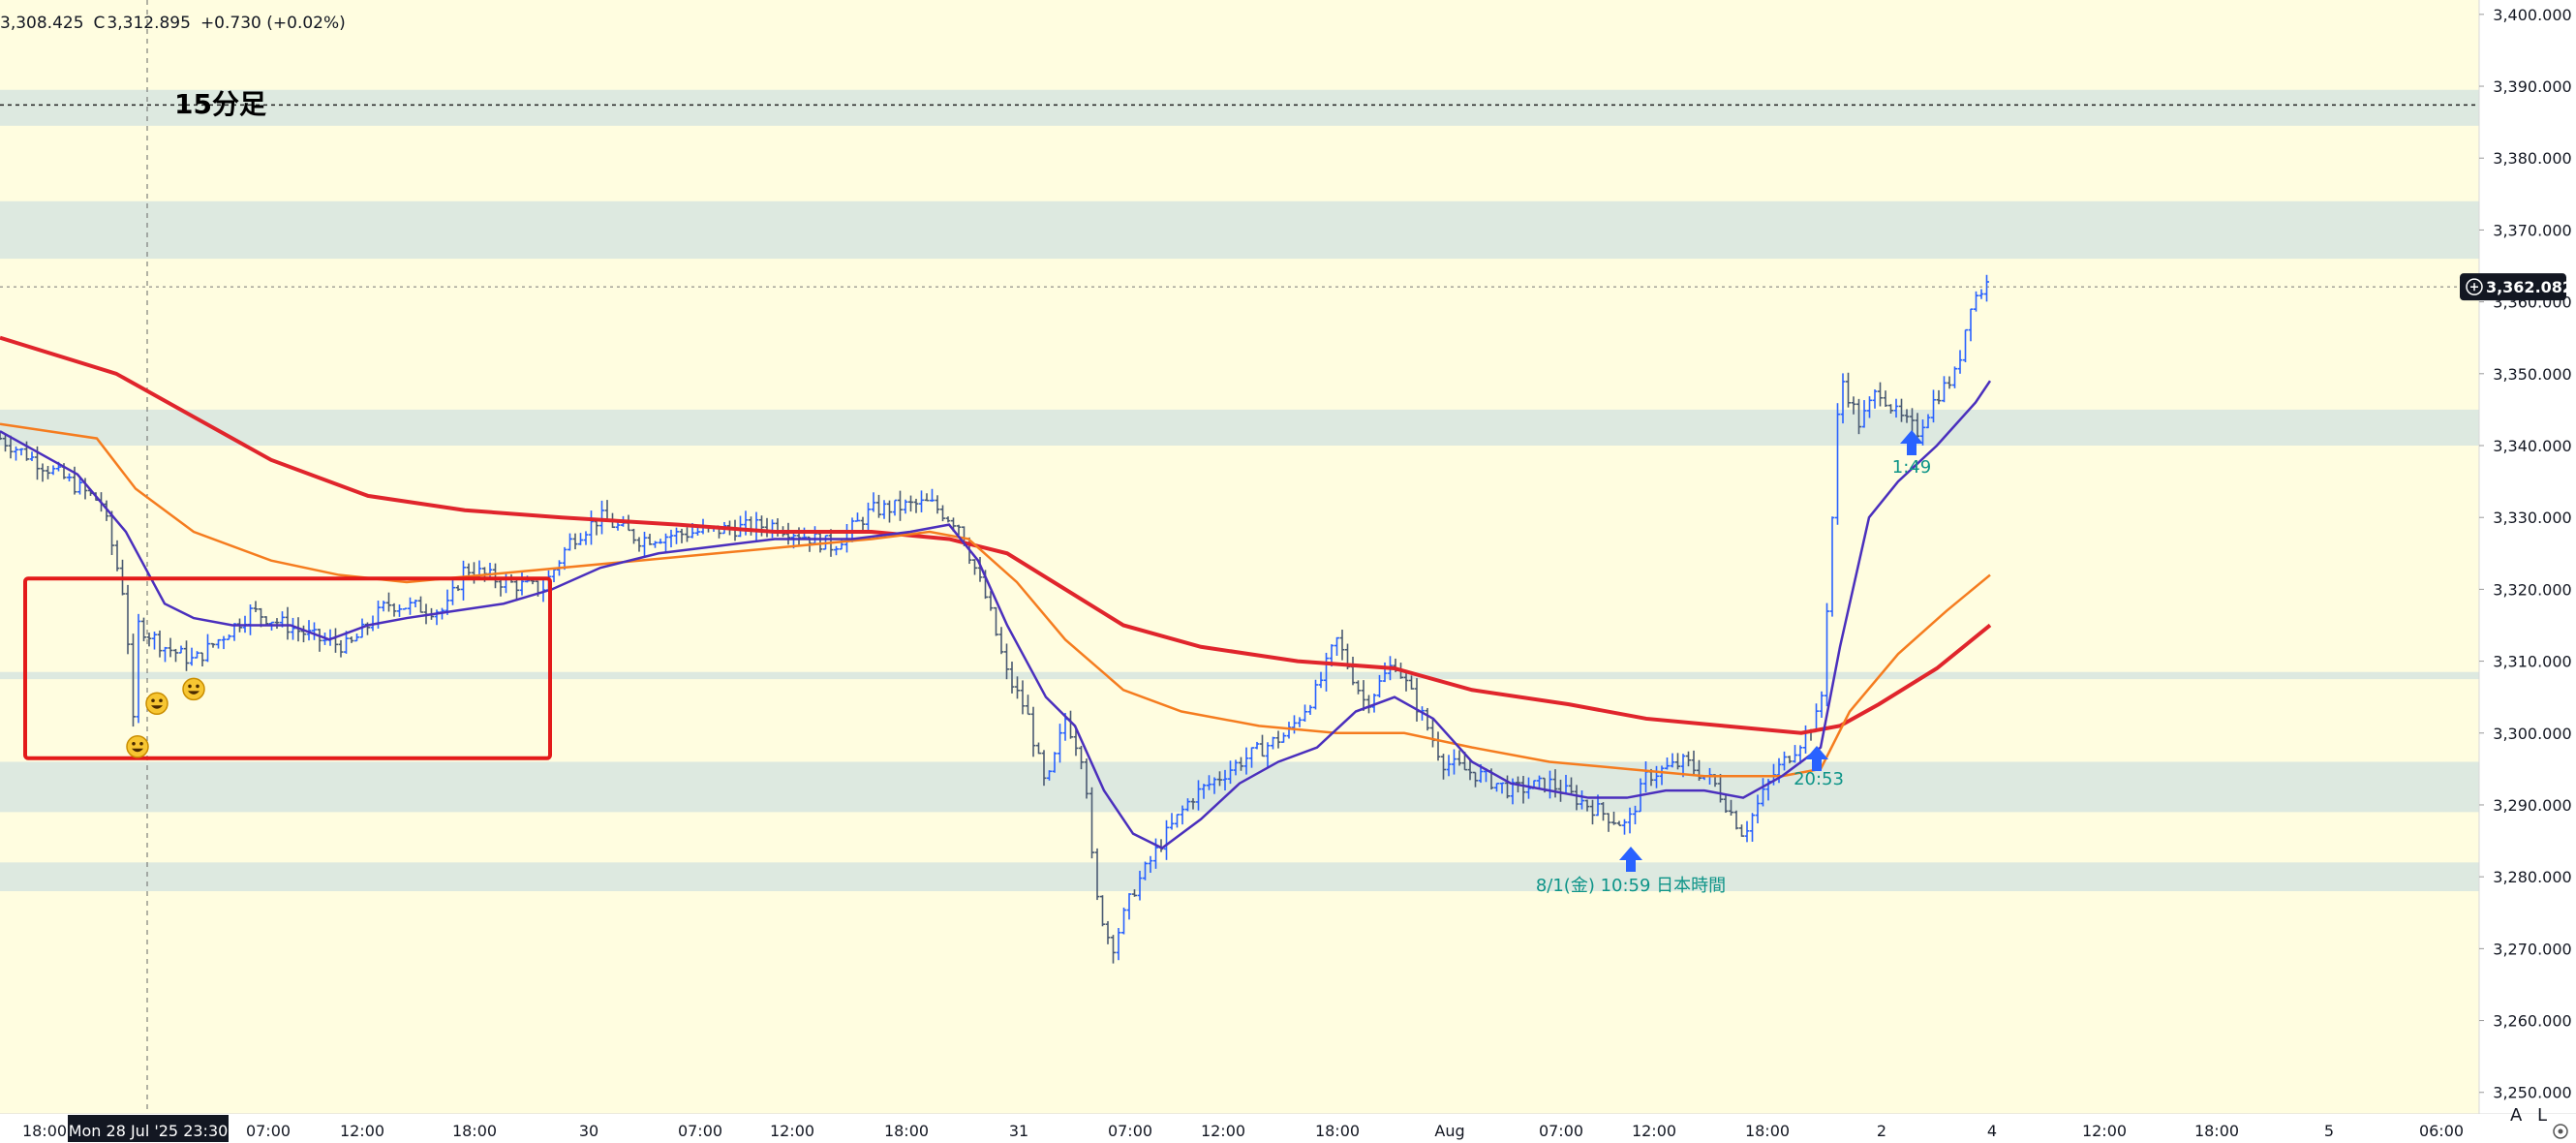  What do you see at coordinates (1911, 454) in the screenshot?
I see `signal-arrow: 1:49` at bounding box center [1911, 454].